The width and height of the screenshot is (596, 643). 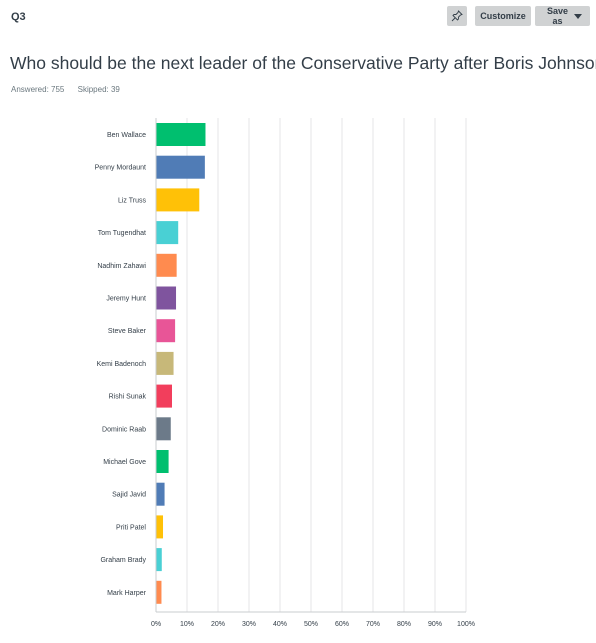 What do you see at coordinates (121, 266) in the screenshot?
I see `category-label: Nadhim Zahawi` at bounding box center [121, 266].